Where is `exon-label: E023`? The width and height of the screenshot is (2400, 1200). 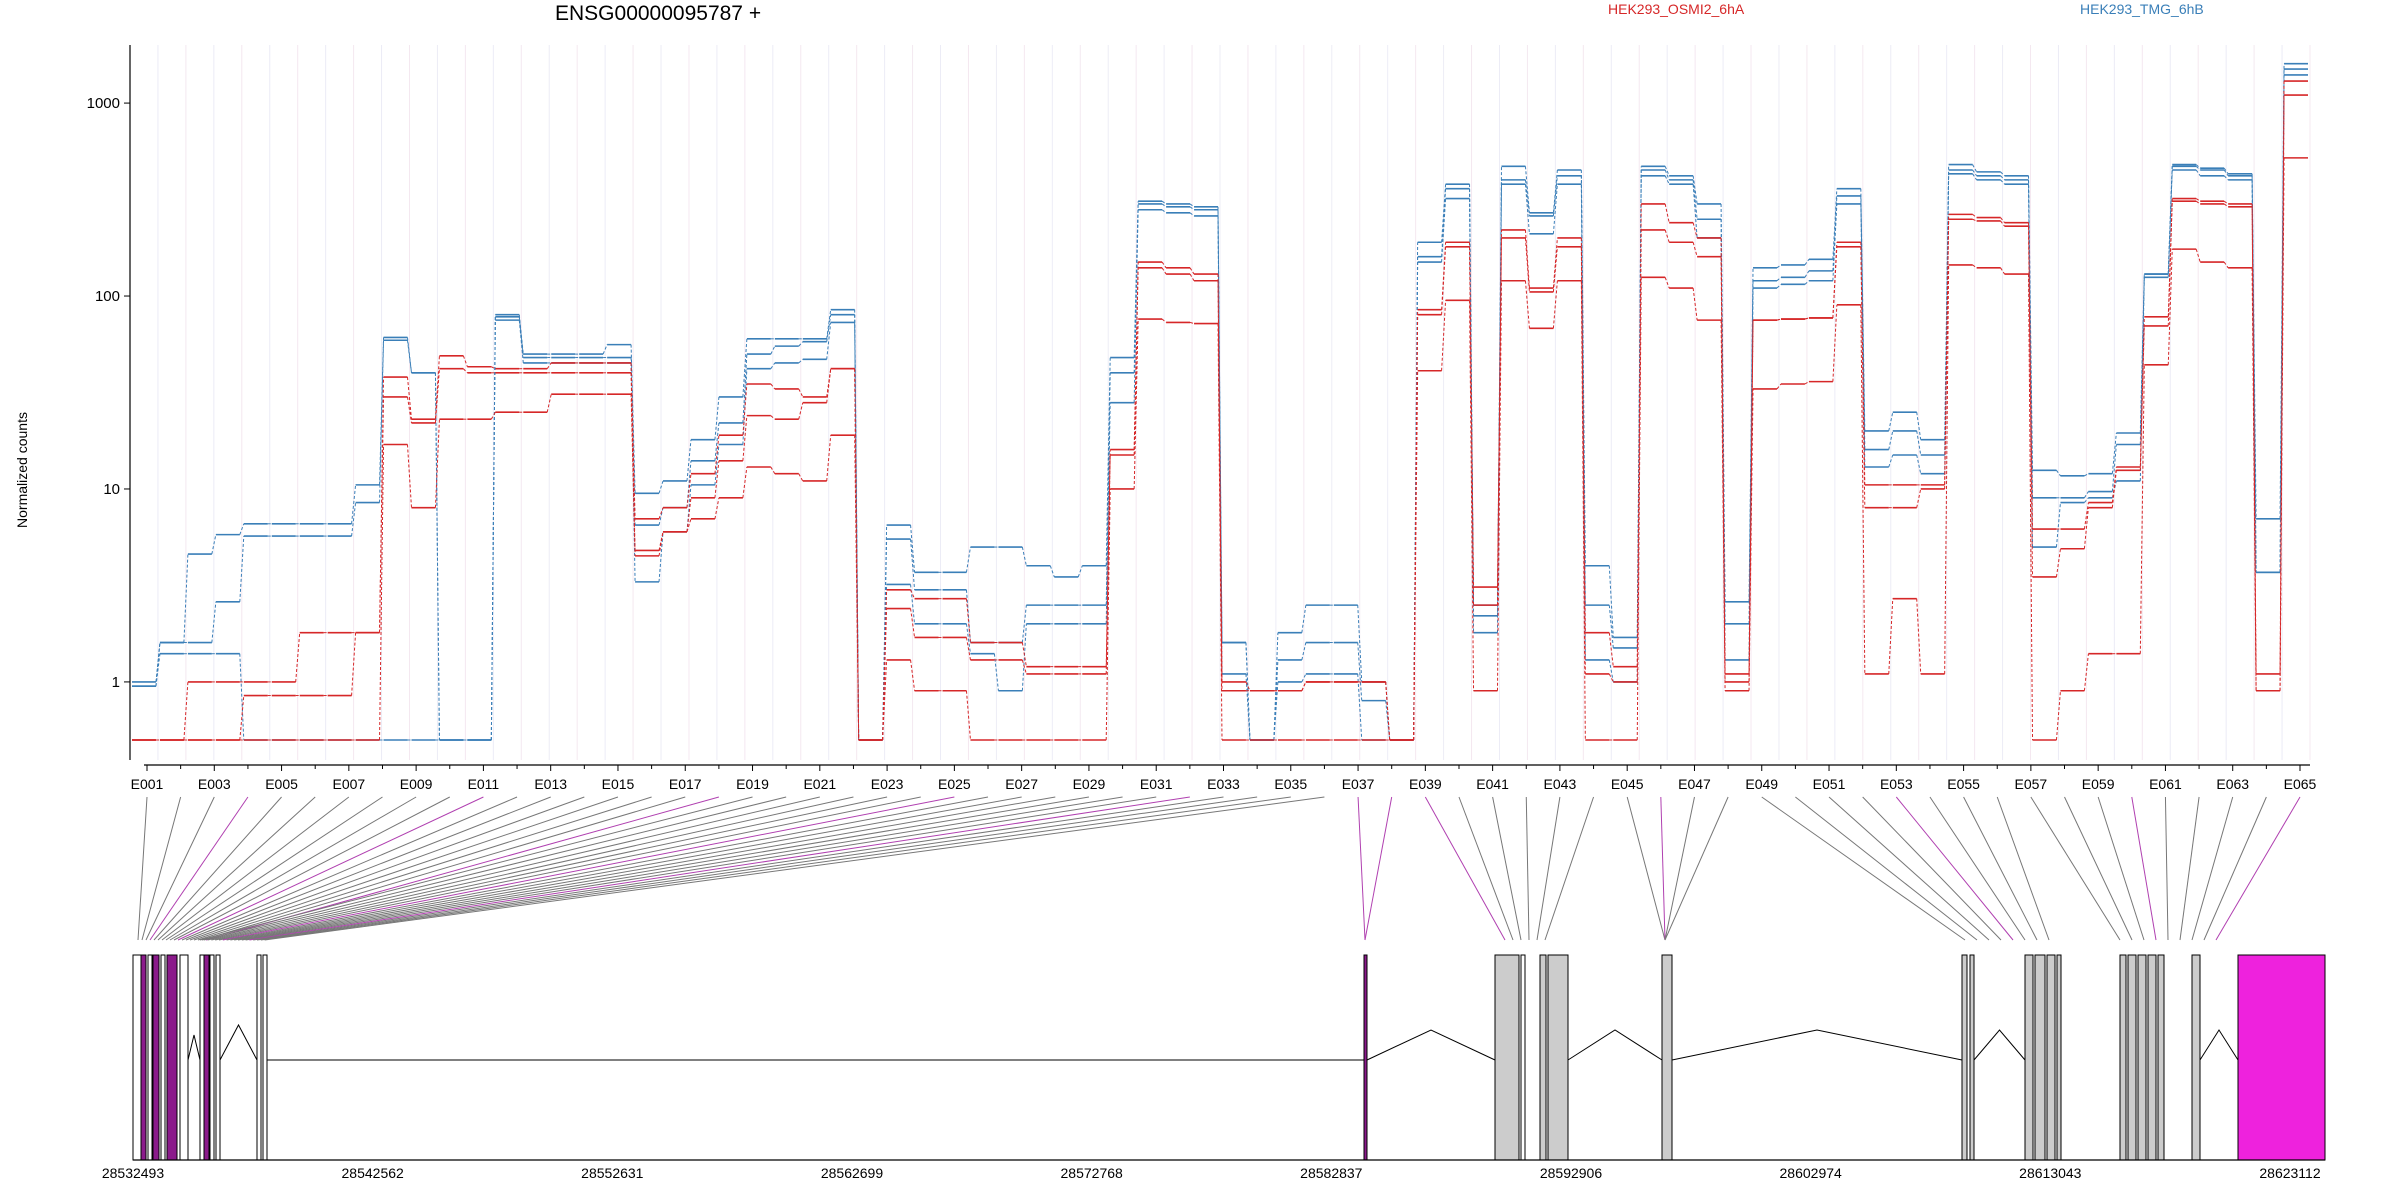 exon-label: E023 is located at coordinates (887, 784).